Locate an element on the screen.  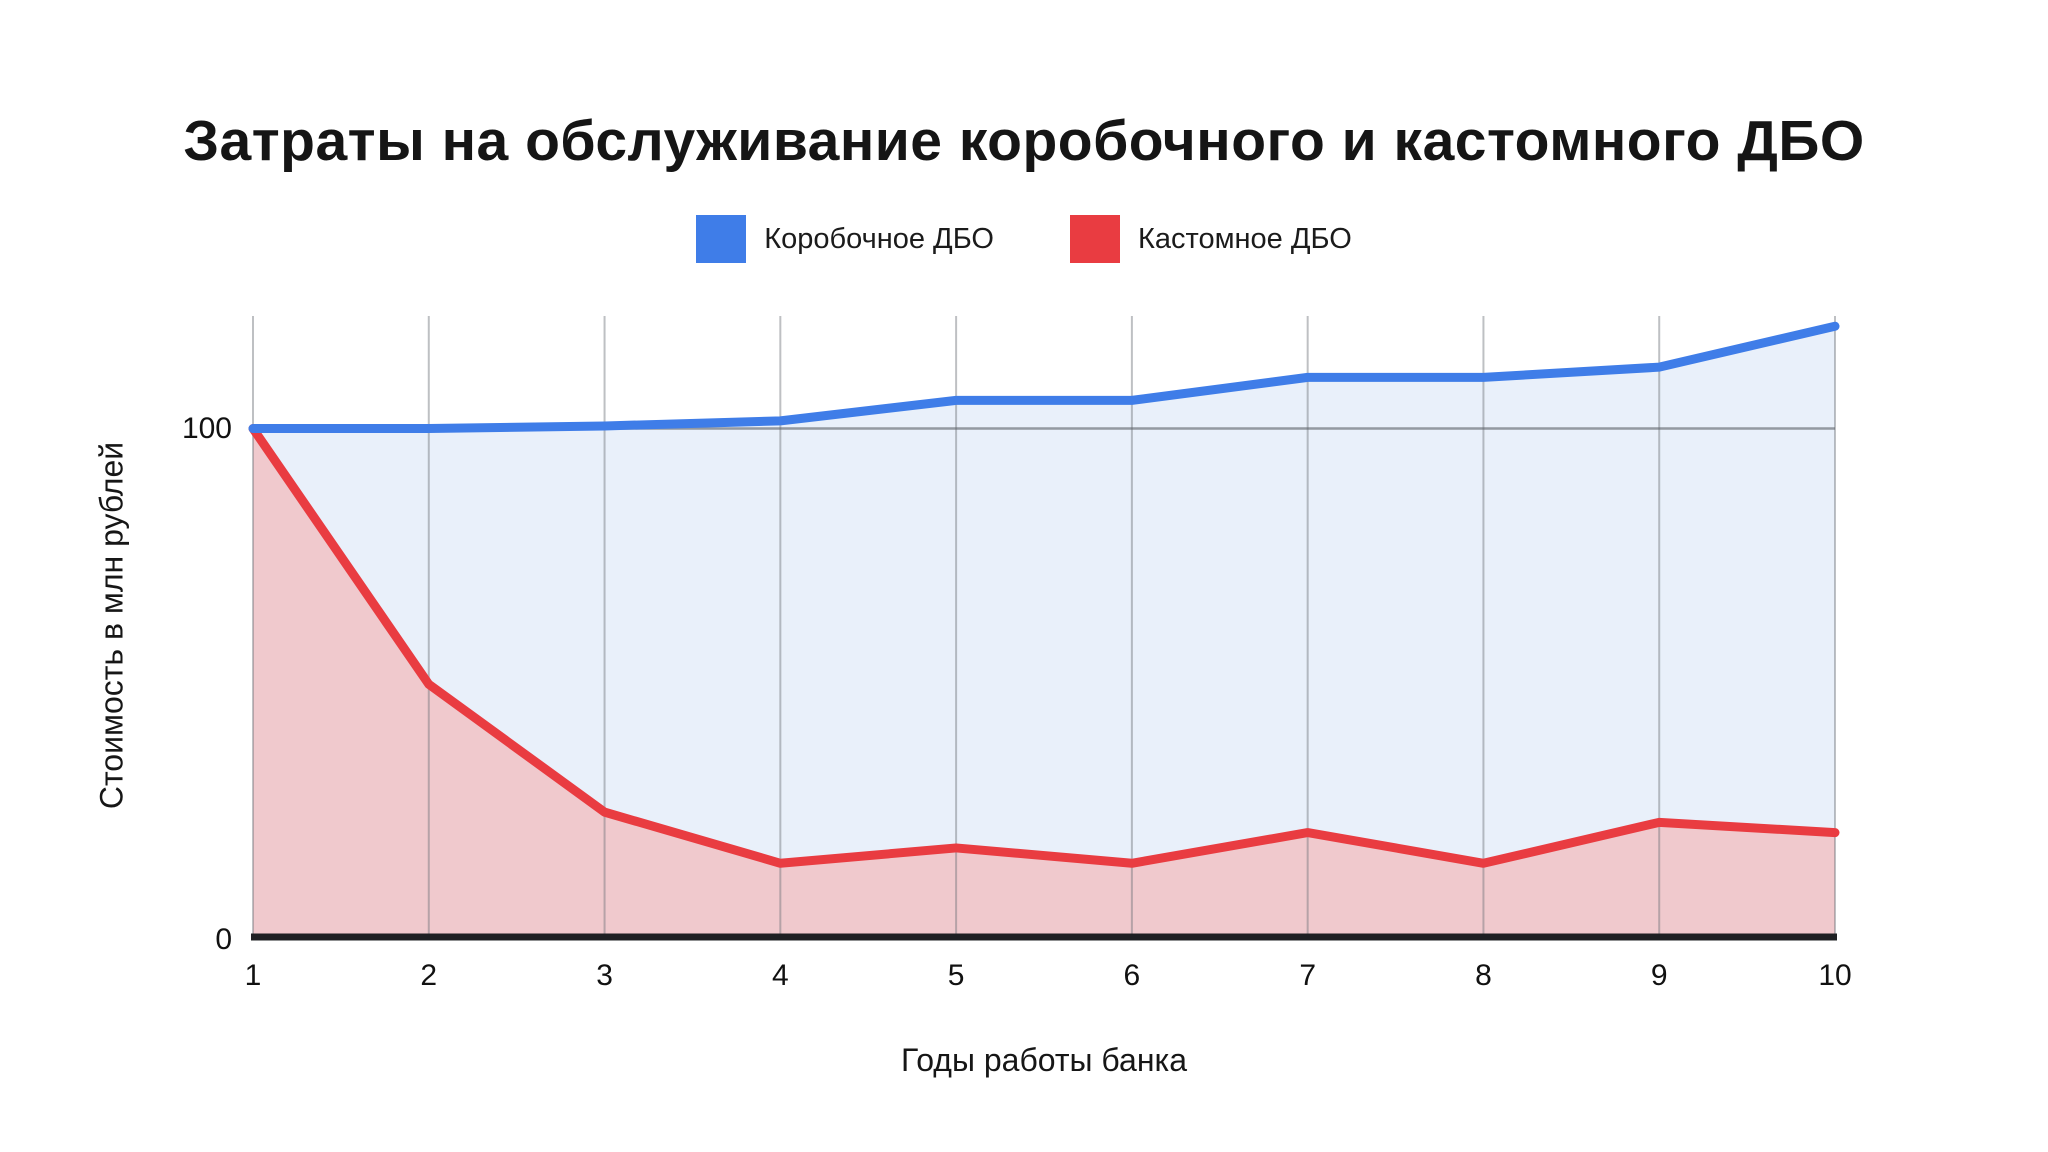
x-tick-label: 1 is located at coordinates (253, 975).